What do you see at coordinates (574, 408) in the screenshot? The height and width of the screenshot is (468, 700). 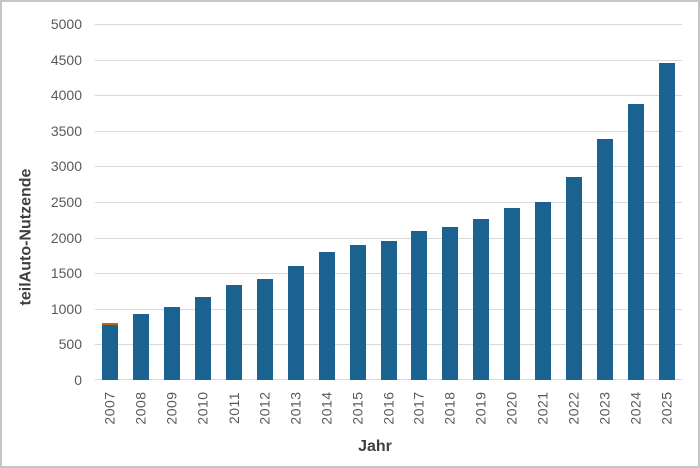 I see `x-tick-label: 2022` at bounding box center [574, 408].